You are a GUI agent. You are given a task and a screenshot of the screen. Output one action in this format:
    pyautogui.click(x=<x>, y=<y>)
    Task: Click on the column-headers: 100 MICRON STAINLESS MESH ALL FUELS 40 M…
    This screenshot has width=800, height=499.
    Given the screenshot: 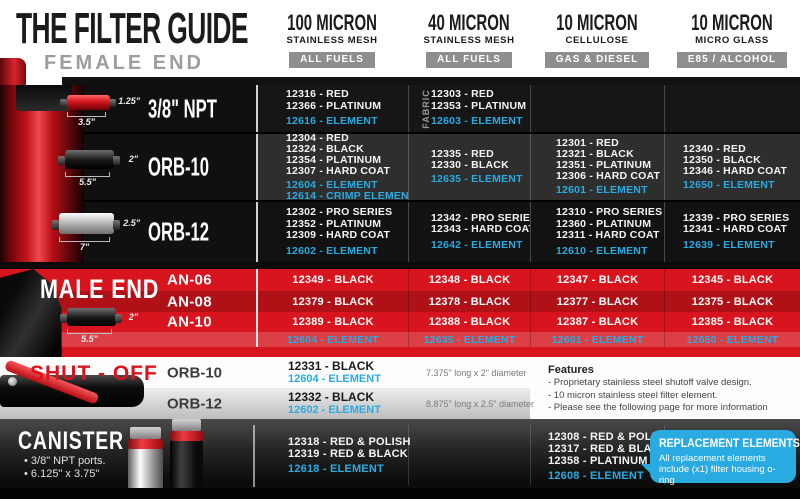 What is the action you would take?
    pyautogui.click(x=400, y=34)
    